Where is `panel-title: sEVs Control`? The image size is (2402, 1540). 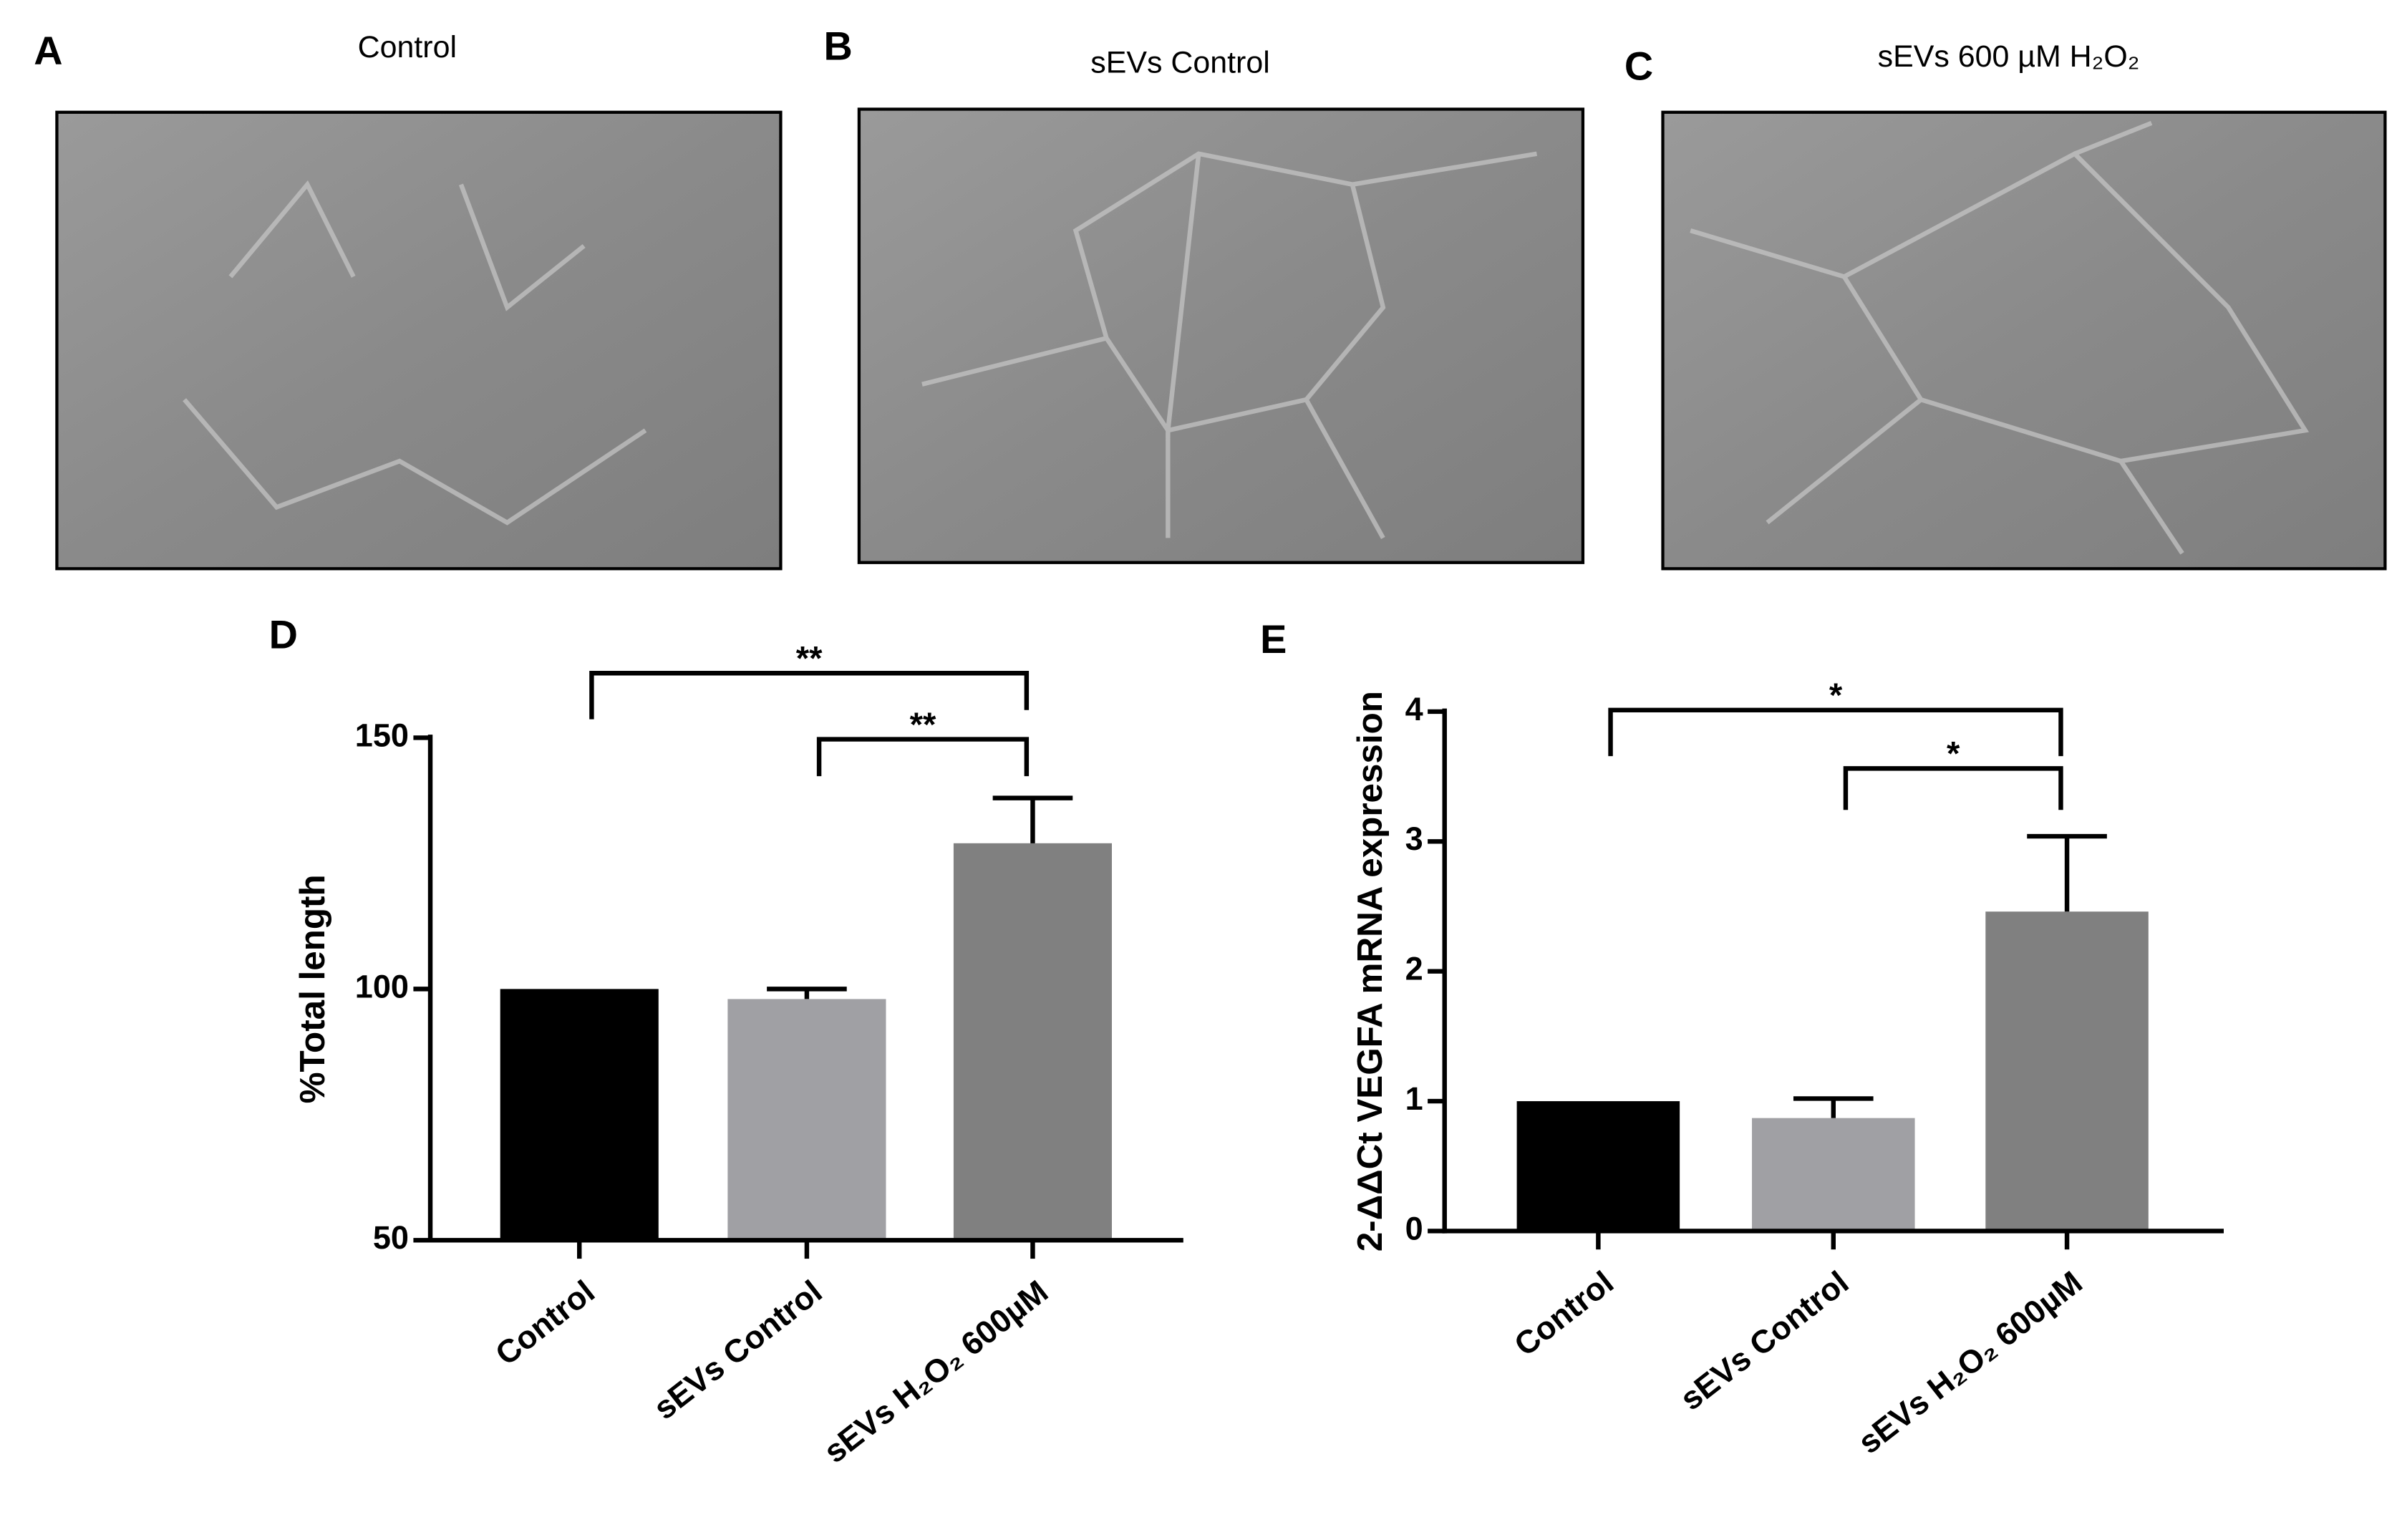 panel-title: sEVs Control is located at coordinates (1179, 63).